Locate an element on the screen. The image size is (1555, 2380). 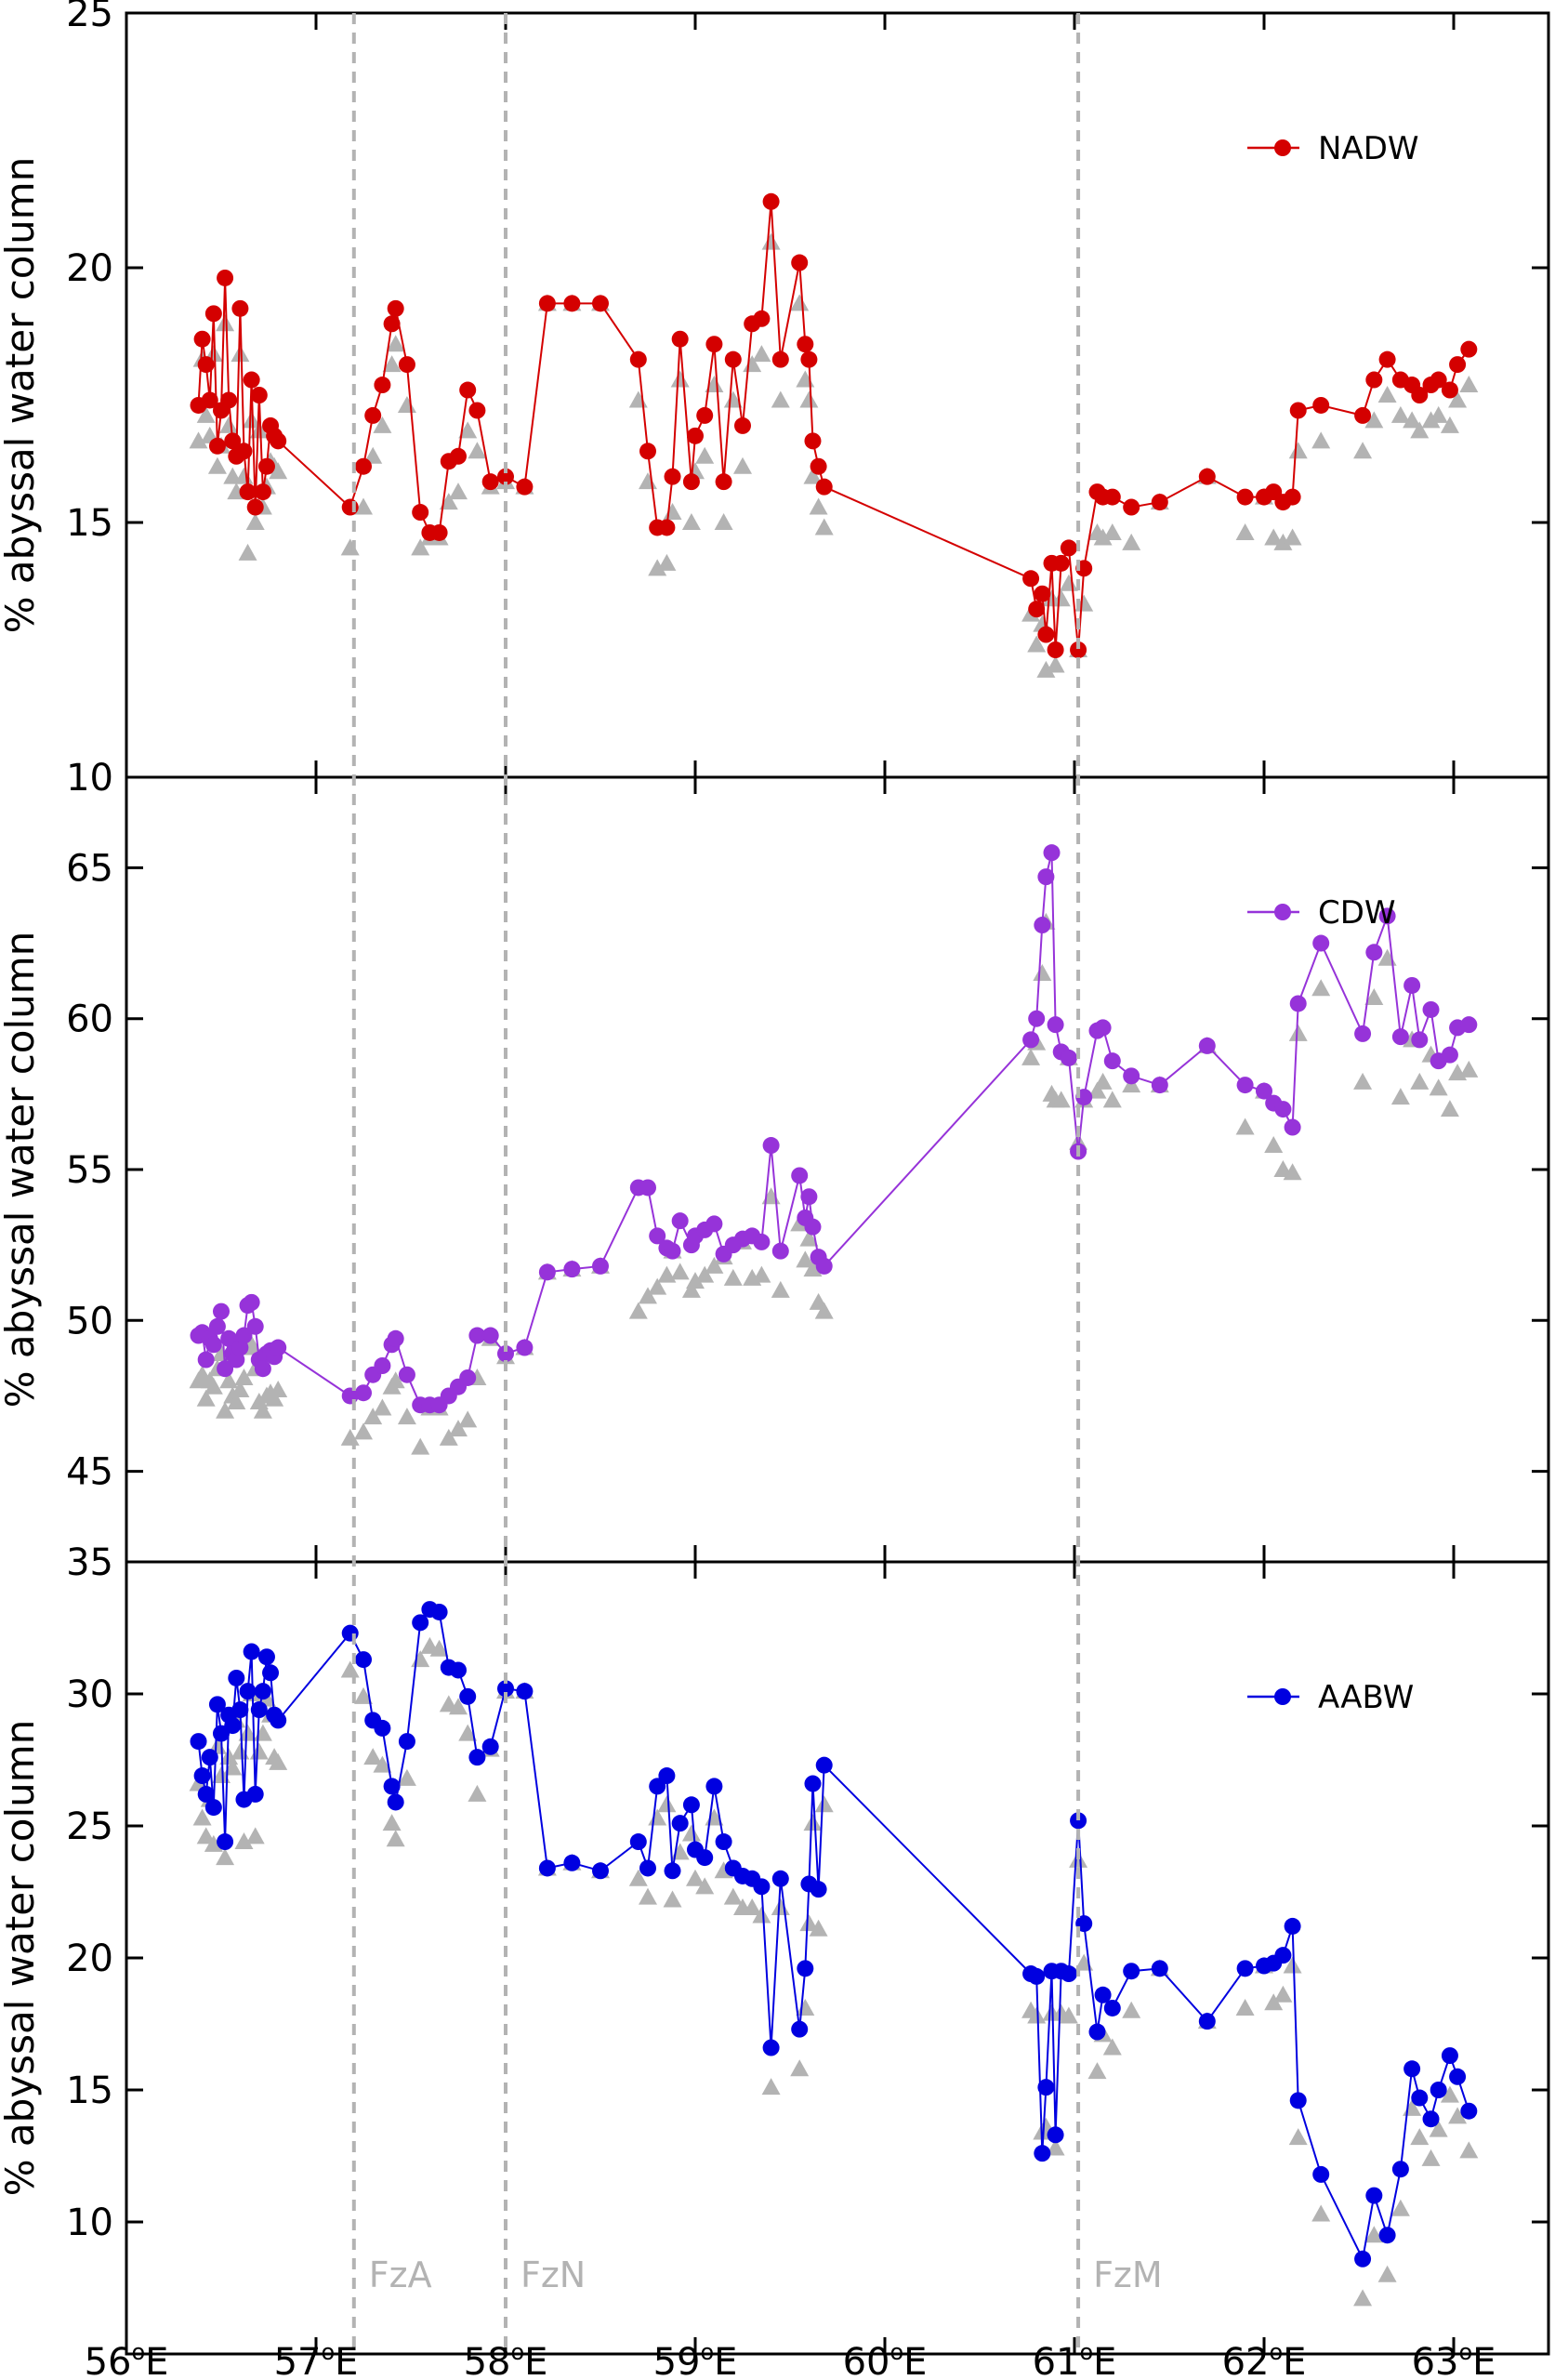
x-tick-label: 58oE is located at coordinates (506, 2359).